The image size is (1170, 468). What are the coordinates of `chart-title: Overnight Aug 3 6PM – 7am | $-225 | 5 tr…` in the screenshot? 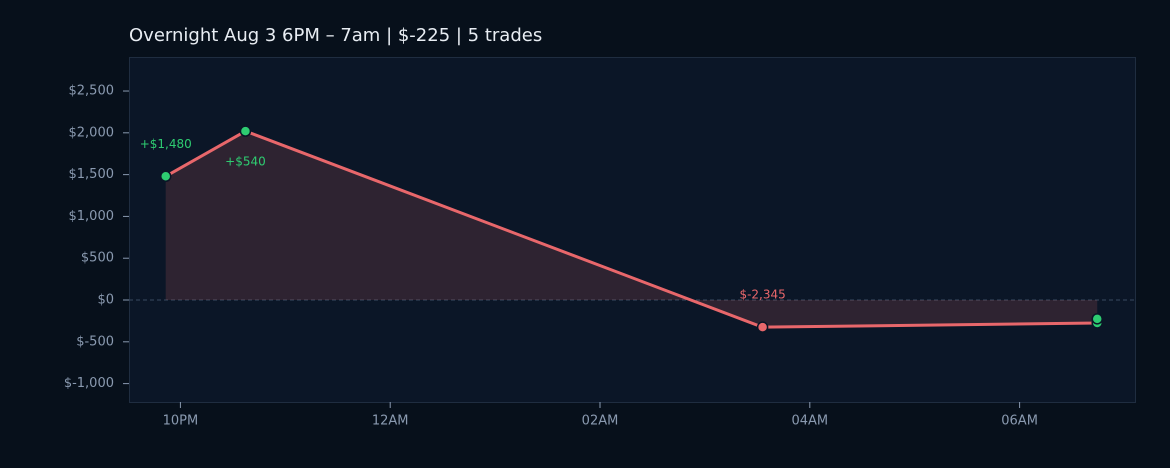 It's located at (335, 35).